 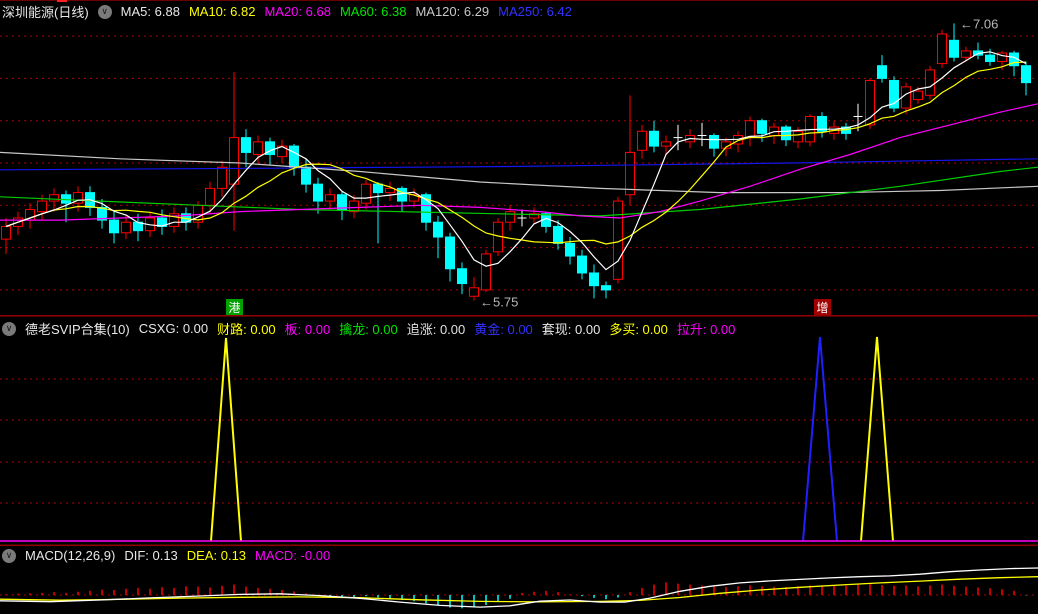 I want to click on window-top-border, so click(x=519, y=0).